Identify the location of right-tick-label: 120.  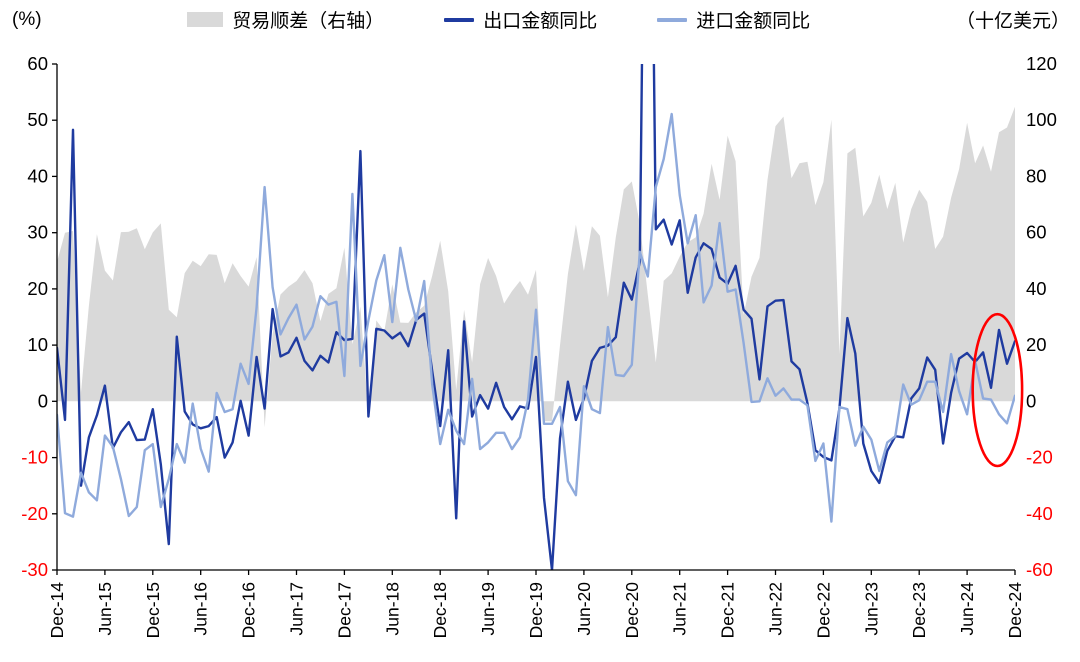
(1041, 63).